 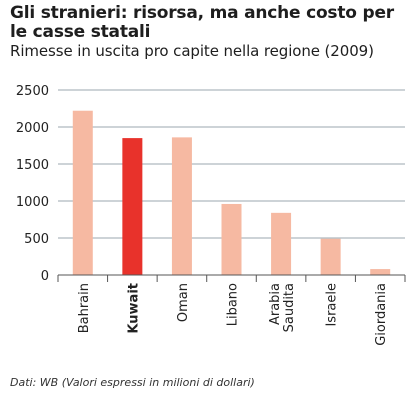 What do you see at coordinates (82, 192) in the screenshot?
I see `bar-bahrain` at bounding box center [82, 192].